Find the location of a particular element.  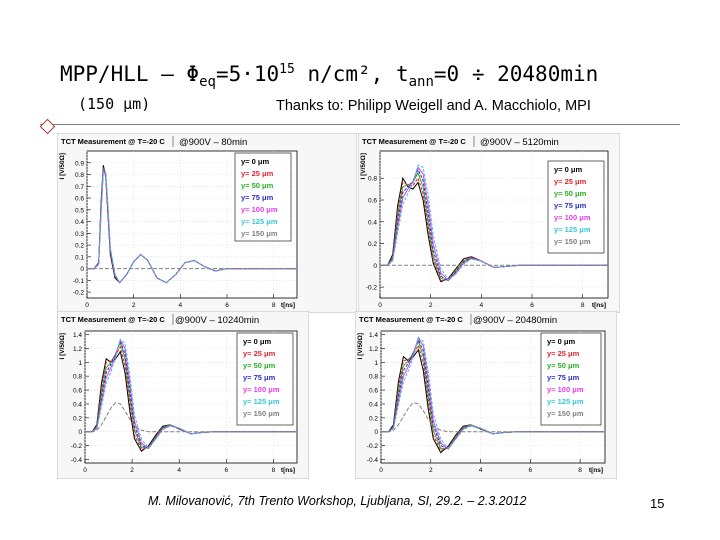

title-unit: n/cm², t is located at coordinates (351, 74).